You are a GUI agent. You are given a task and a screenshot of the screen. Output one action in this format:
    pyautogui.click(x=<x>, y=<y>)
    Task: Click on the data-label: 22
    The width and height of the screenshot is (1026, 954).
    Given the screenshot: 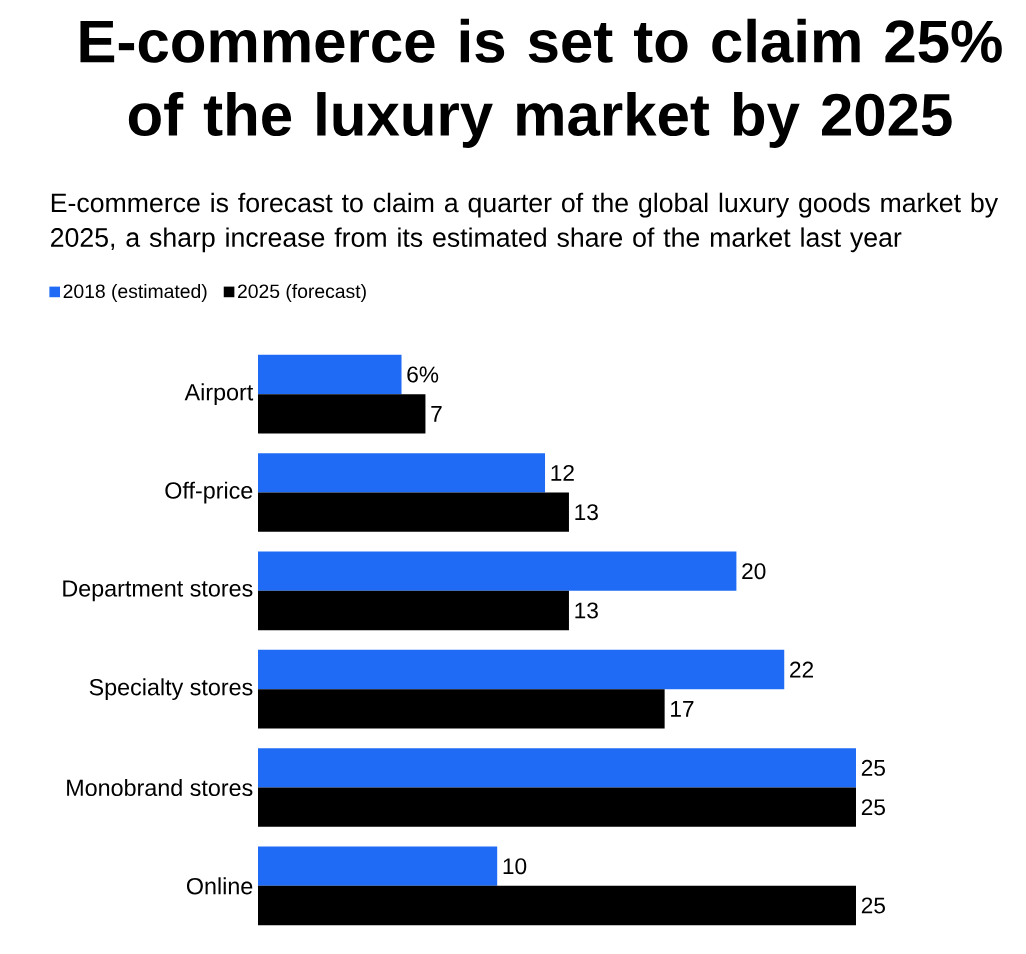 What is the action you would take?
    pyautogui.click(x=802, y=669)
    